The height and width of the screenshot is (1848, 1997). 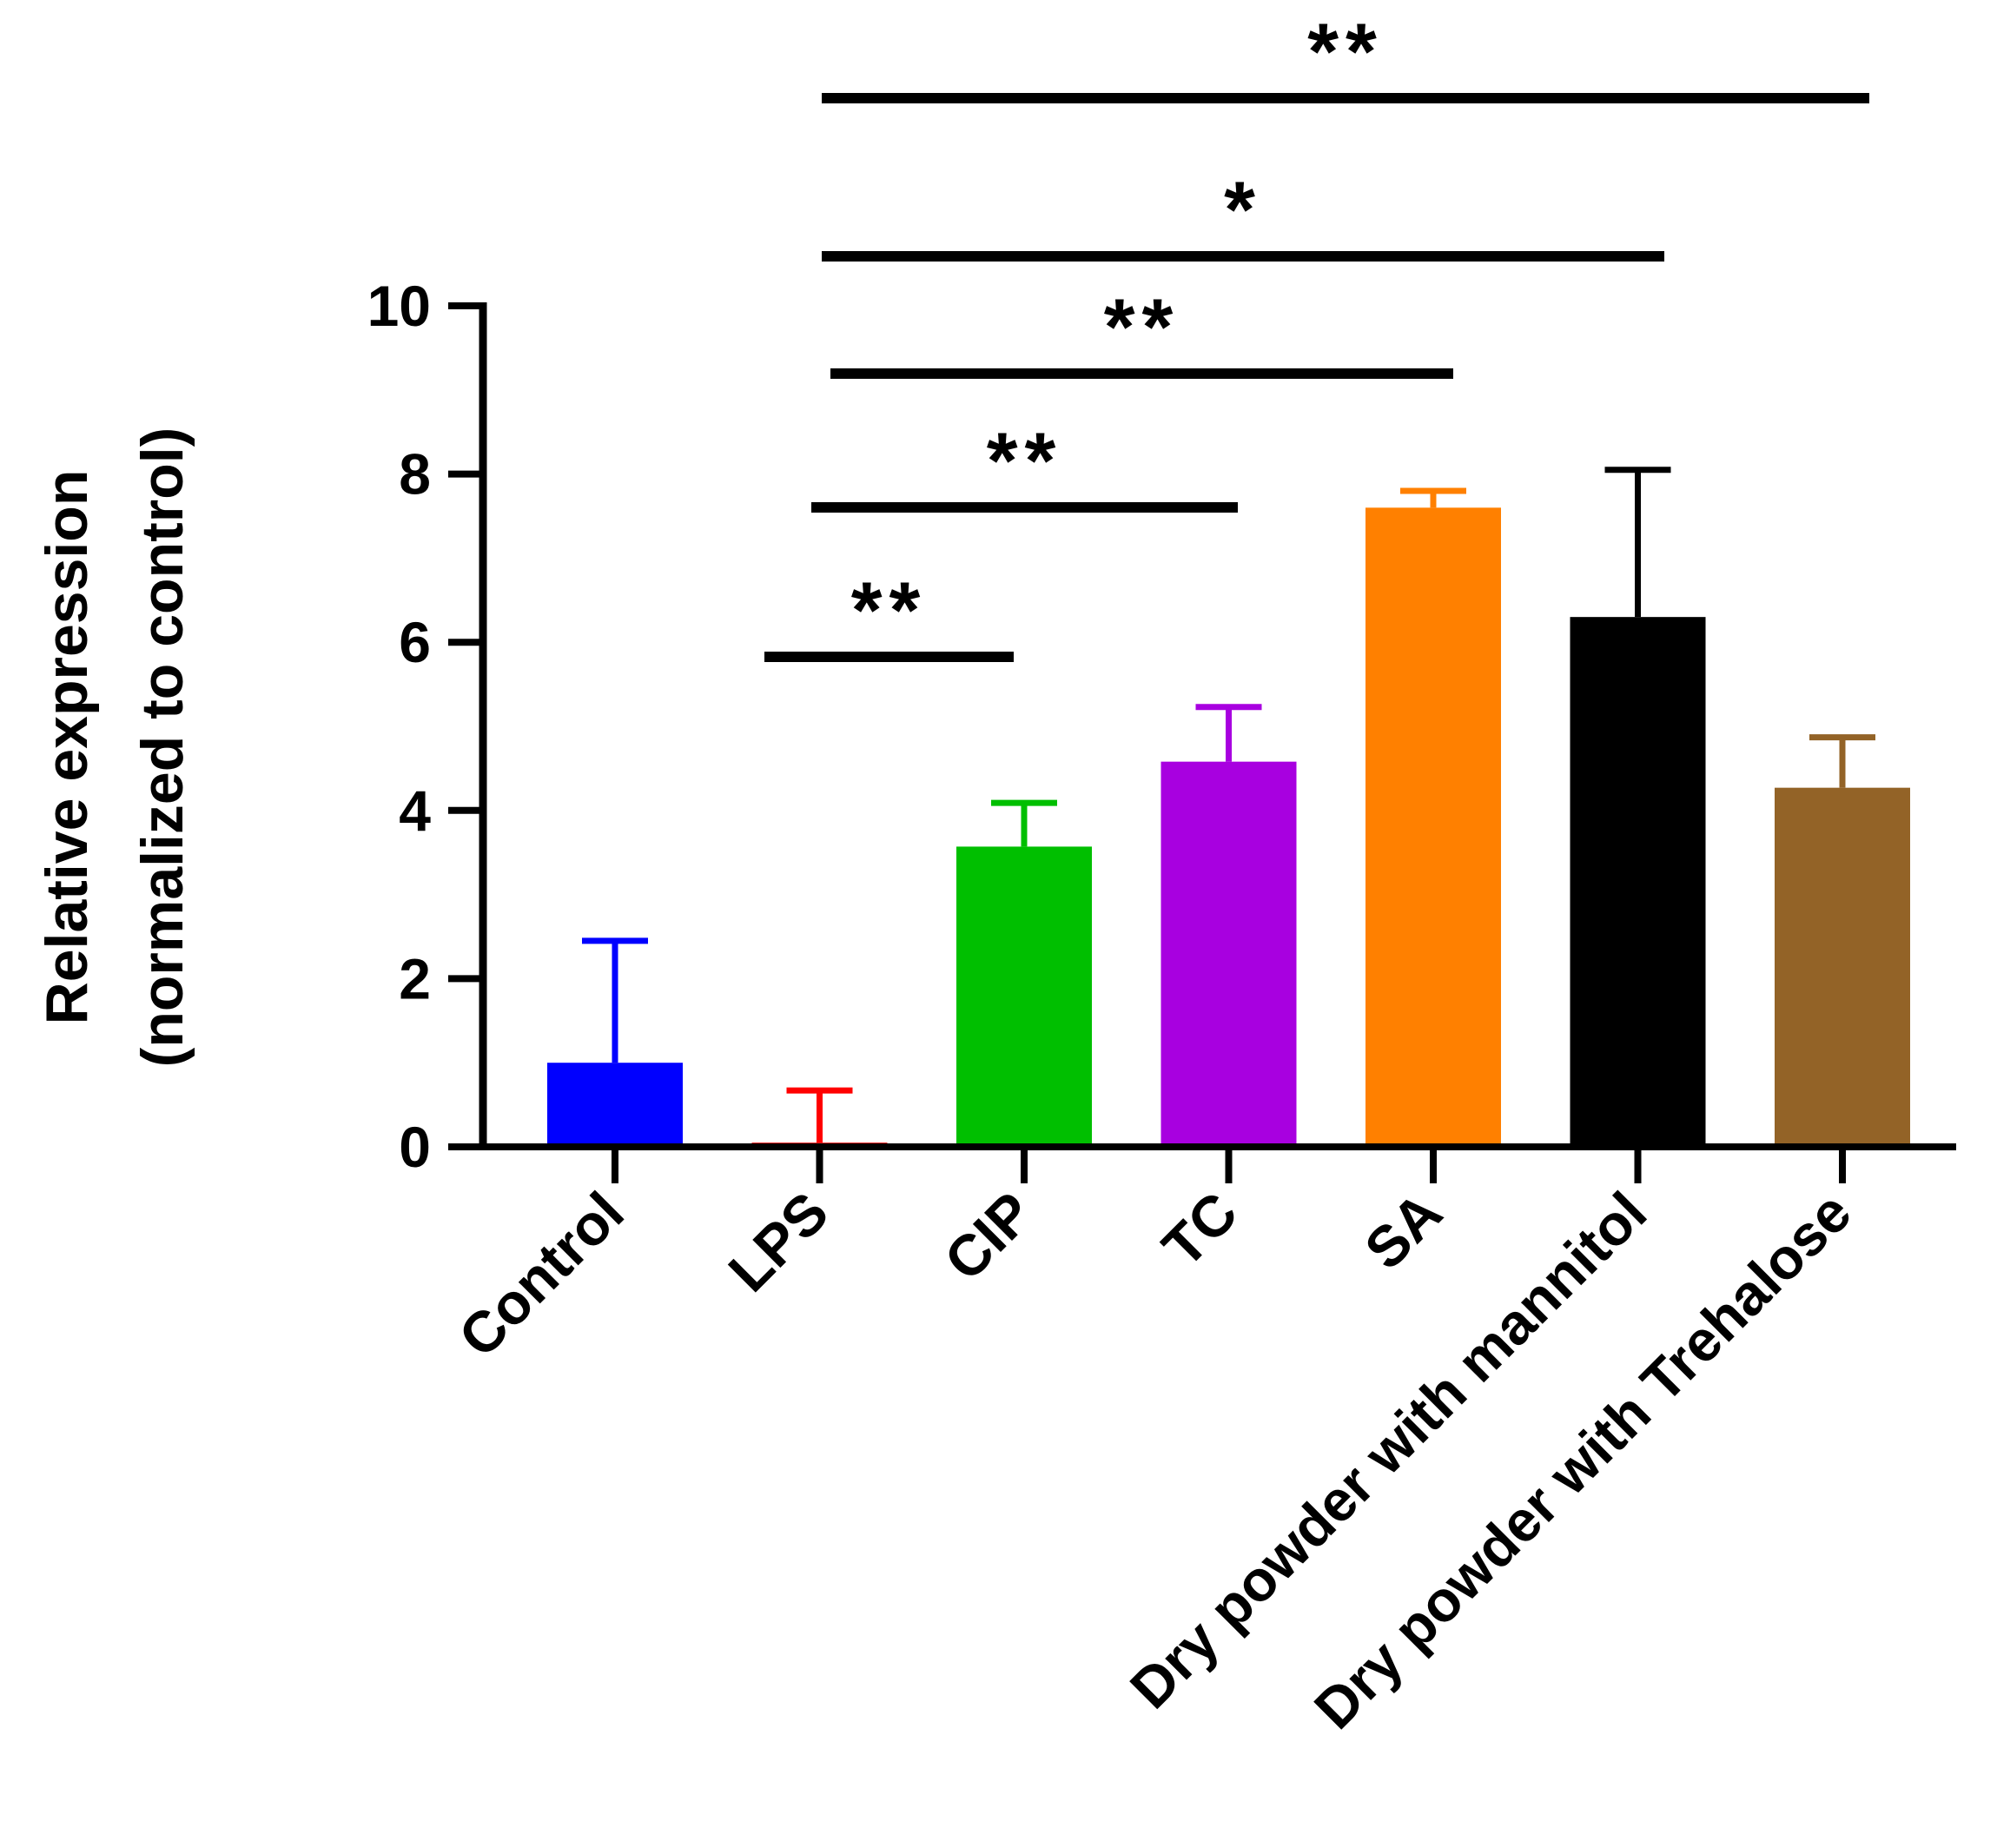 What do you see at coordinates (162, 747) in the screenshot?
I see `y-axis-label-line2: (normalized to control)` at bounding box center [162, 747].